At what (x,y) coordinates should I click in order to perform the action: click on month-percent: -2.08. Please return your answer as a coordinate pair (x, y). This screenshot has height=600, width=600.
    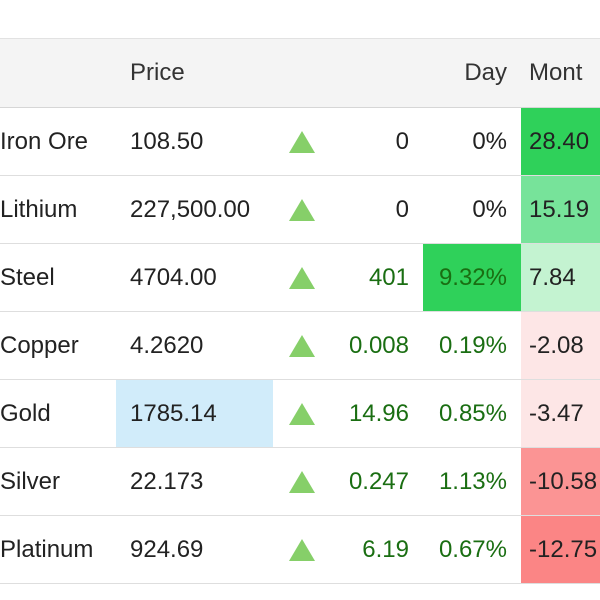
    Looking at the image, I should click on (560, 345).